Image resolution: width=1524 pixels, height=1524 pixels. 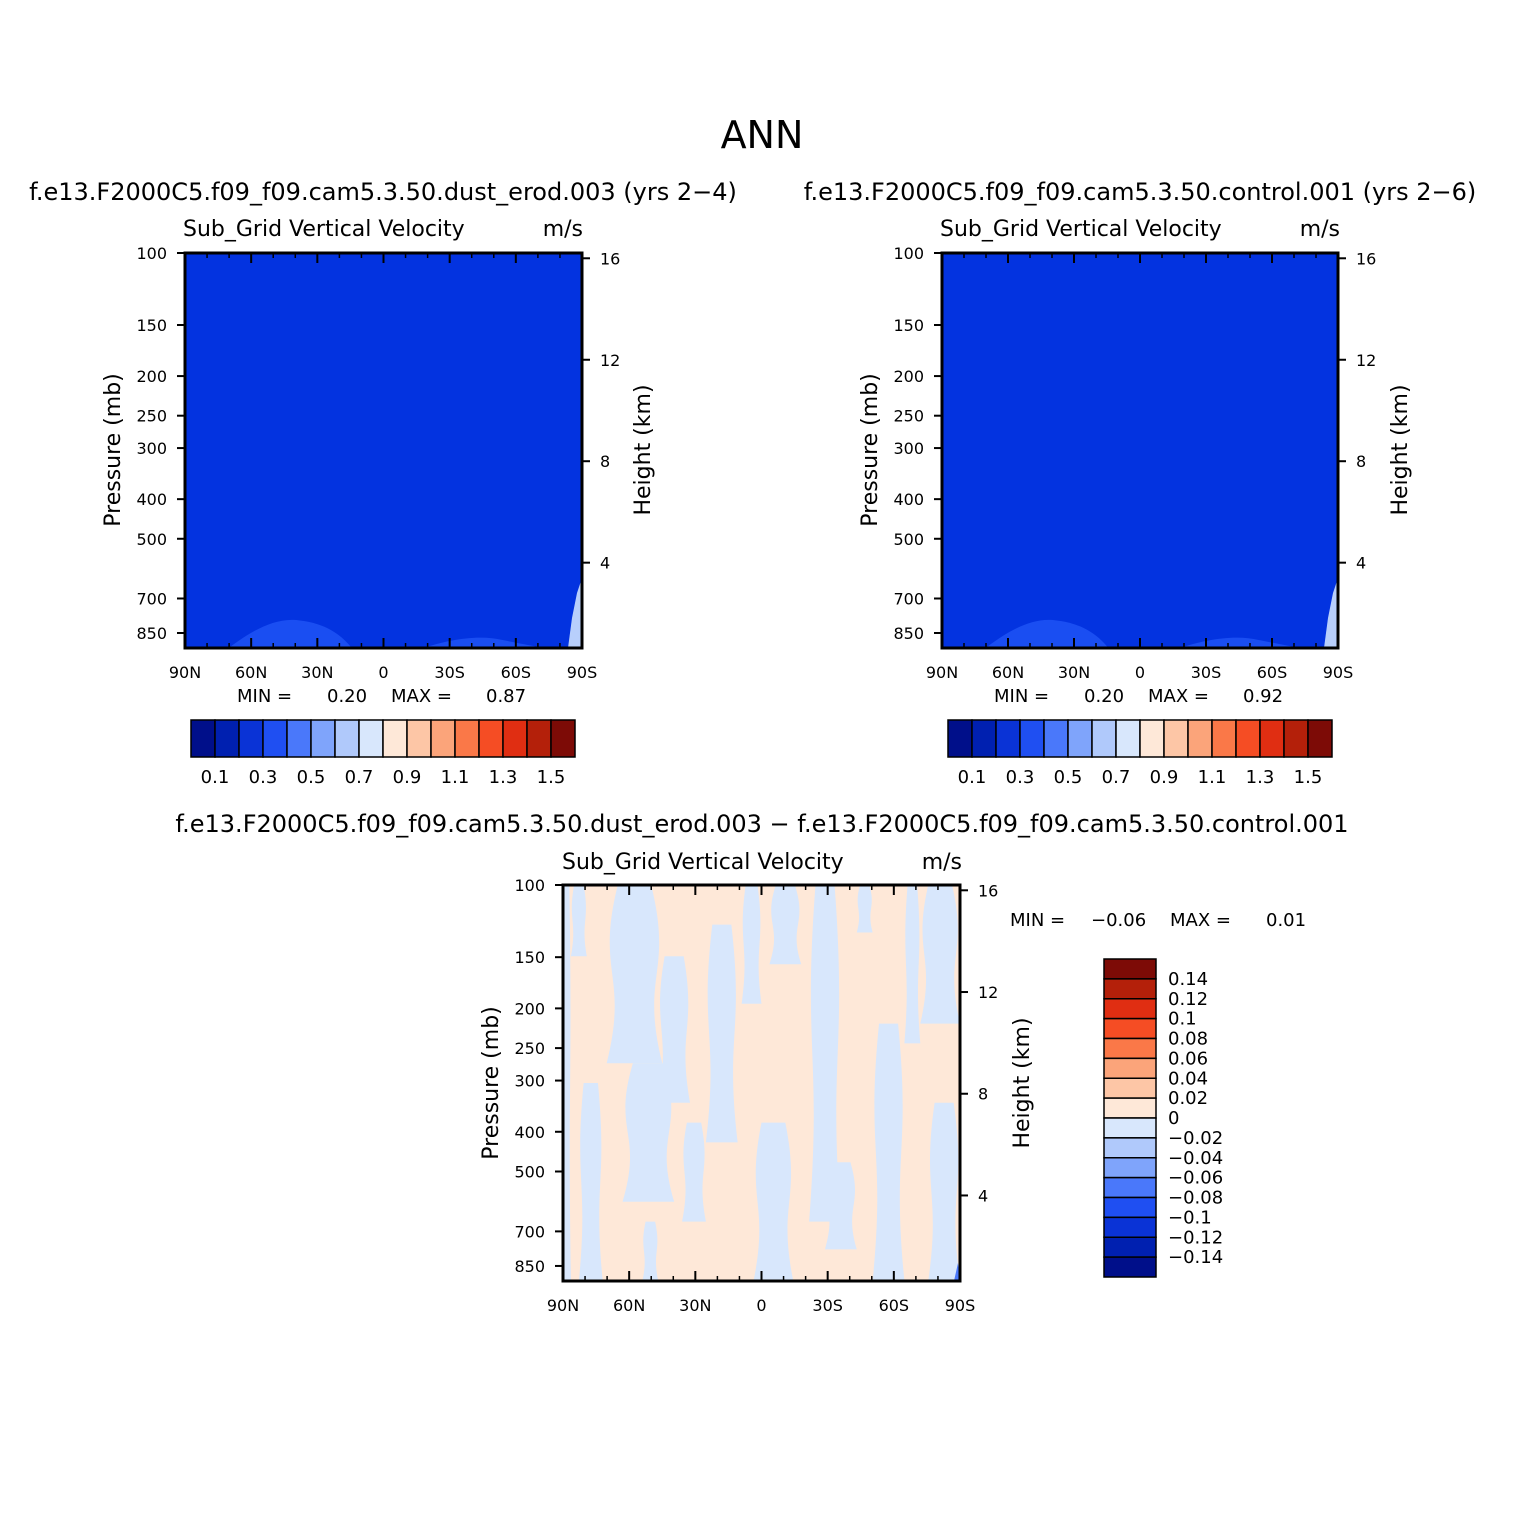 I want to click on y-tick-label: 700, so click(x=151, y=599).